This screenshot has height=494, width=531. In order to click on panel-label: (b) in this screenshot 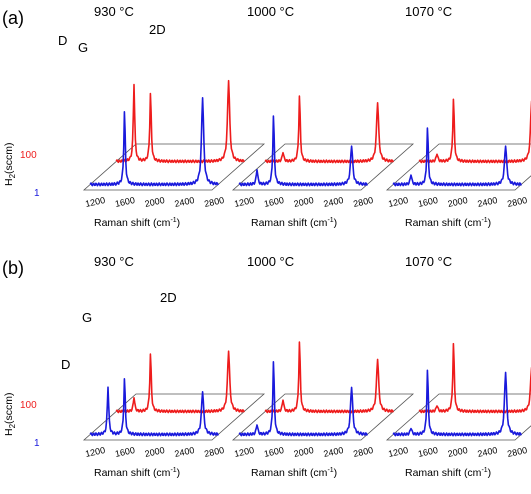, I will do `click(13, 268)`.